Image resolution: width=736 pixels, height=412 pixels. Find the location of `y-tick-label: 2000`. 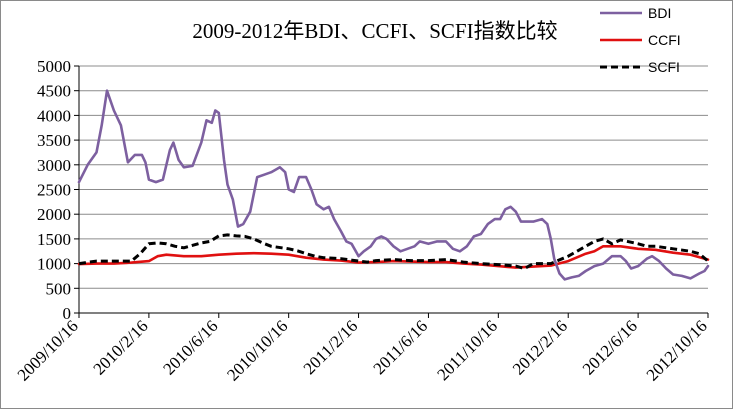

y-tick-label: 2000 is located at coordinates (54, 214).